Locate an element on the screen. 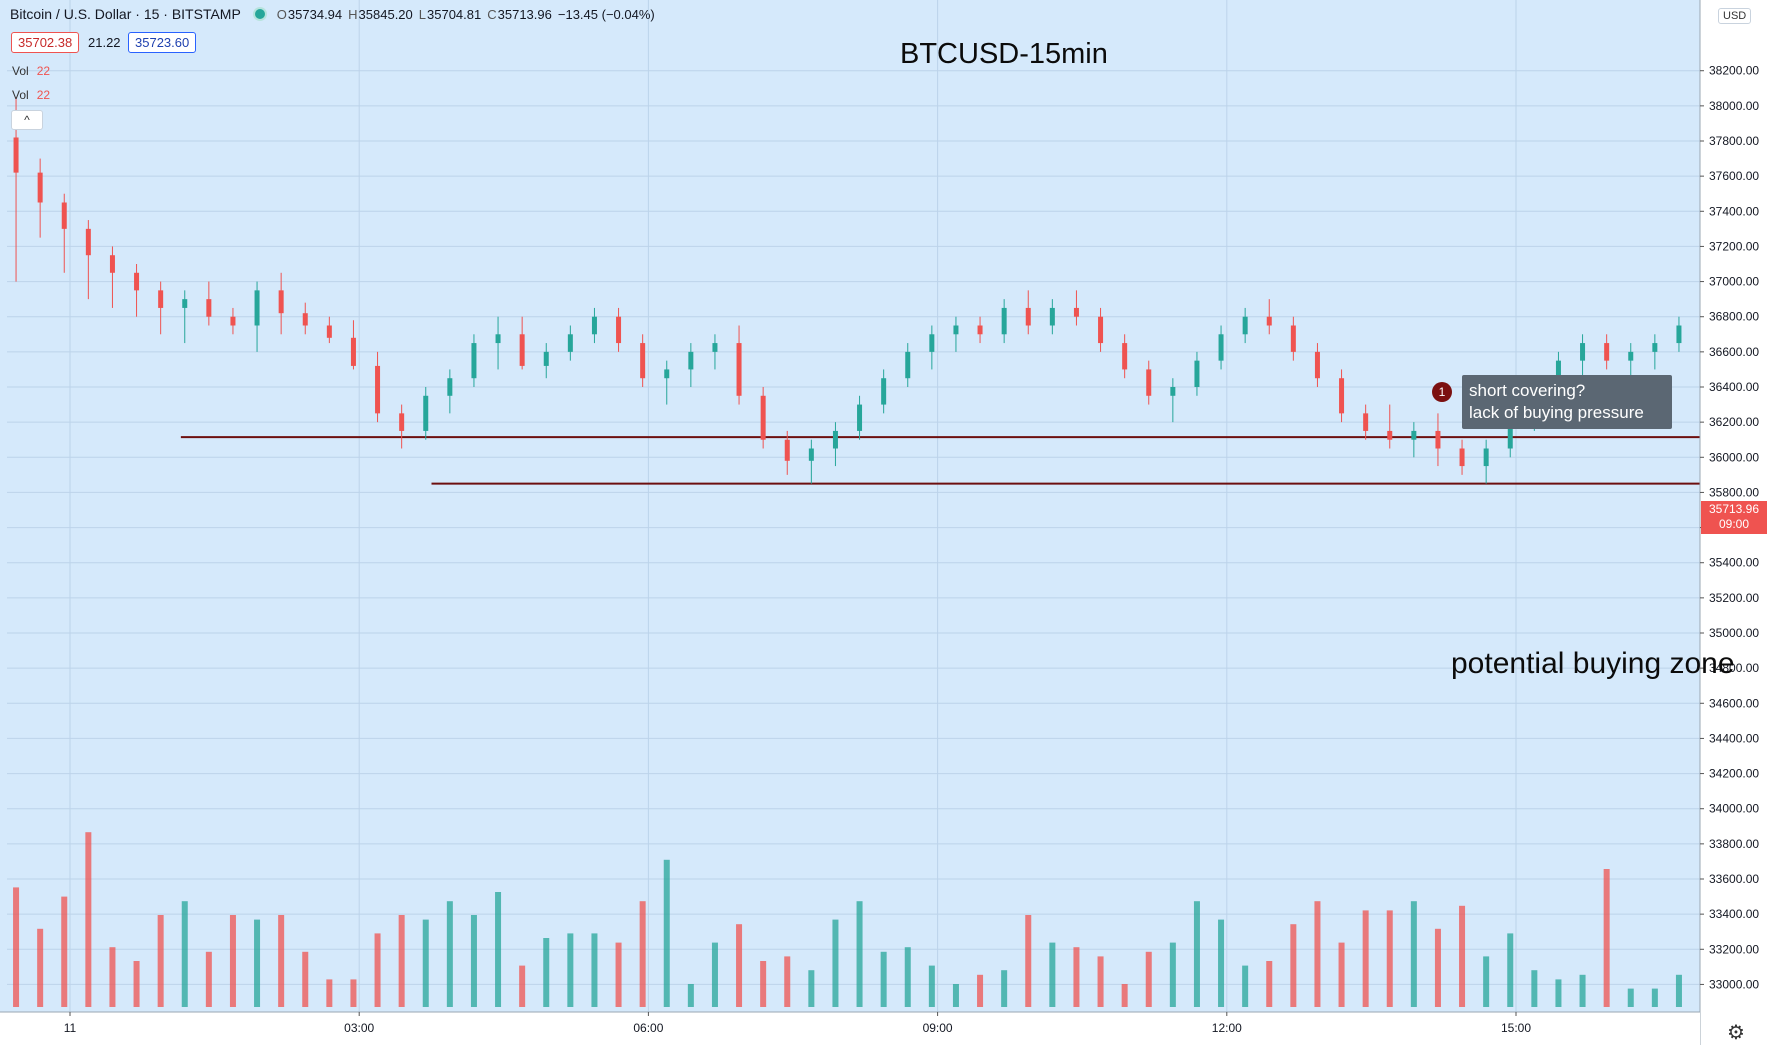 The image size is (1769, 1045). bid-price-button: 35702.38 is located at coordinates (45, 42).